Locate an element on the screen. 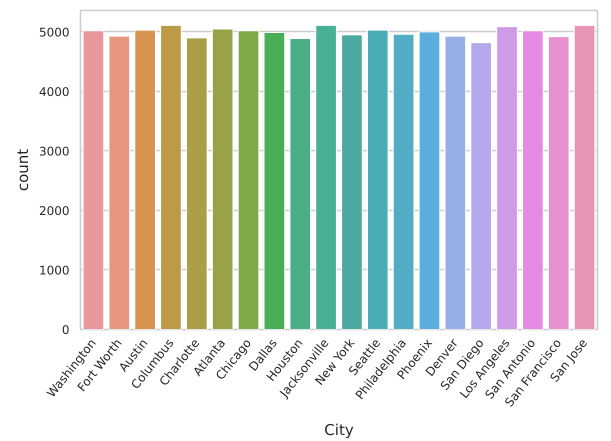 This screenshot has width=611, height=441. x-axis-title: City is located at coordinates (339, 429).